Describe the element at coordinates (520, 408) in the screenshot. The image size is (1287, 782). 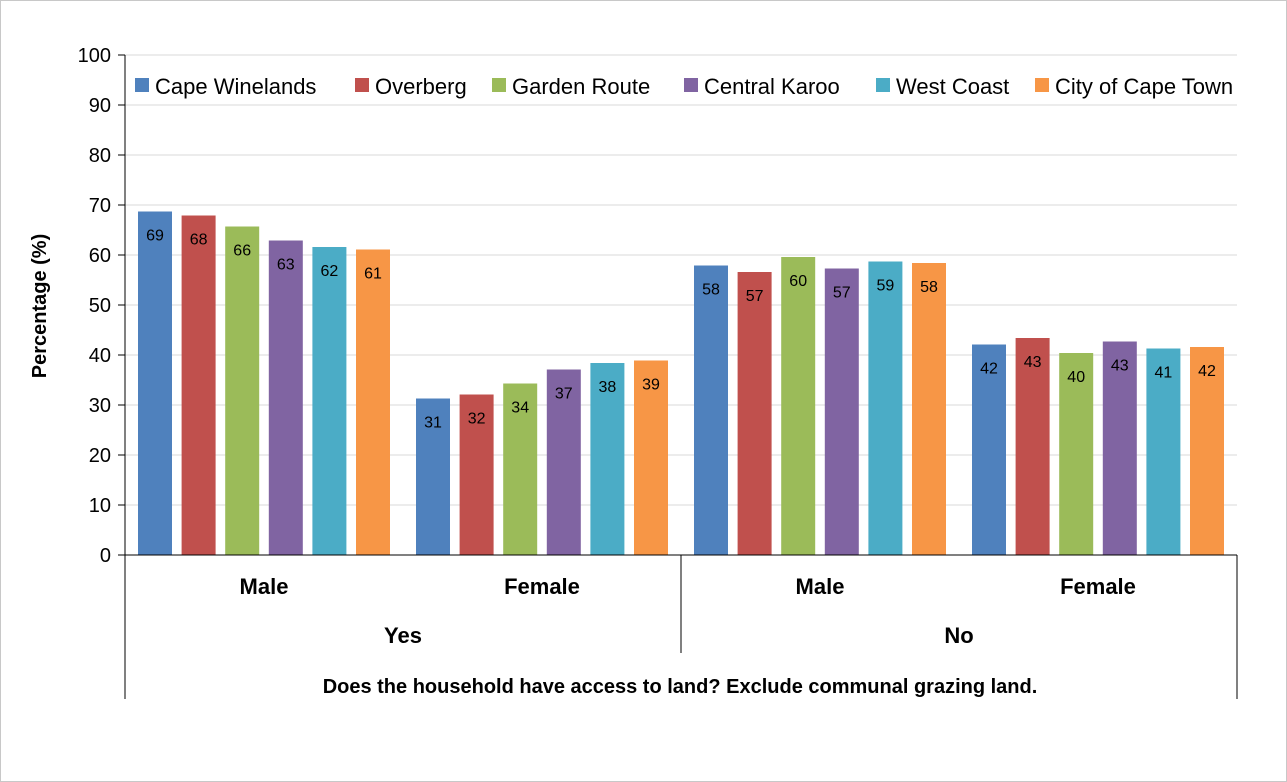
I see `data-label: 34` at that location.